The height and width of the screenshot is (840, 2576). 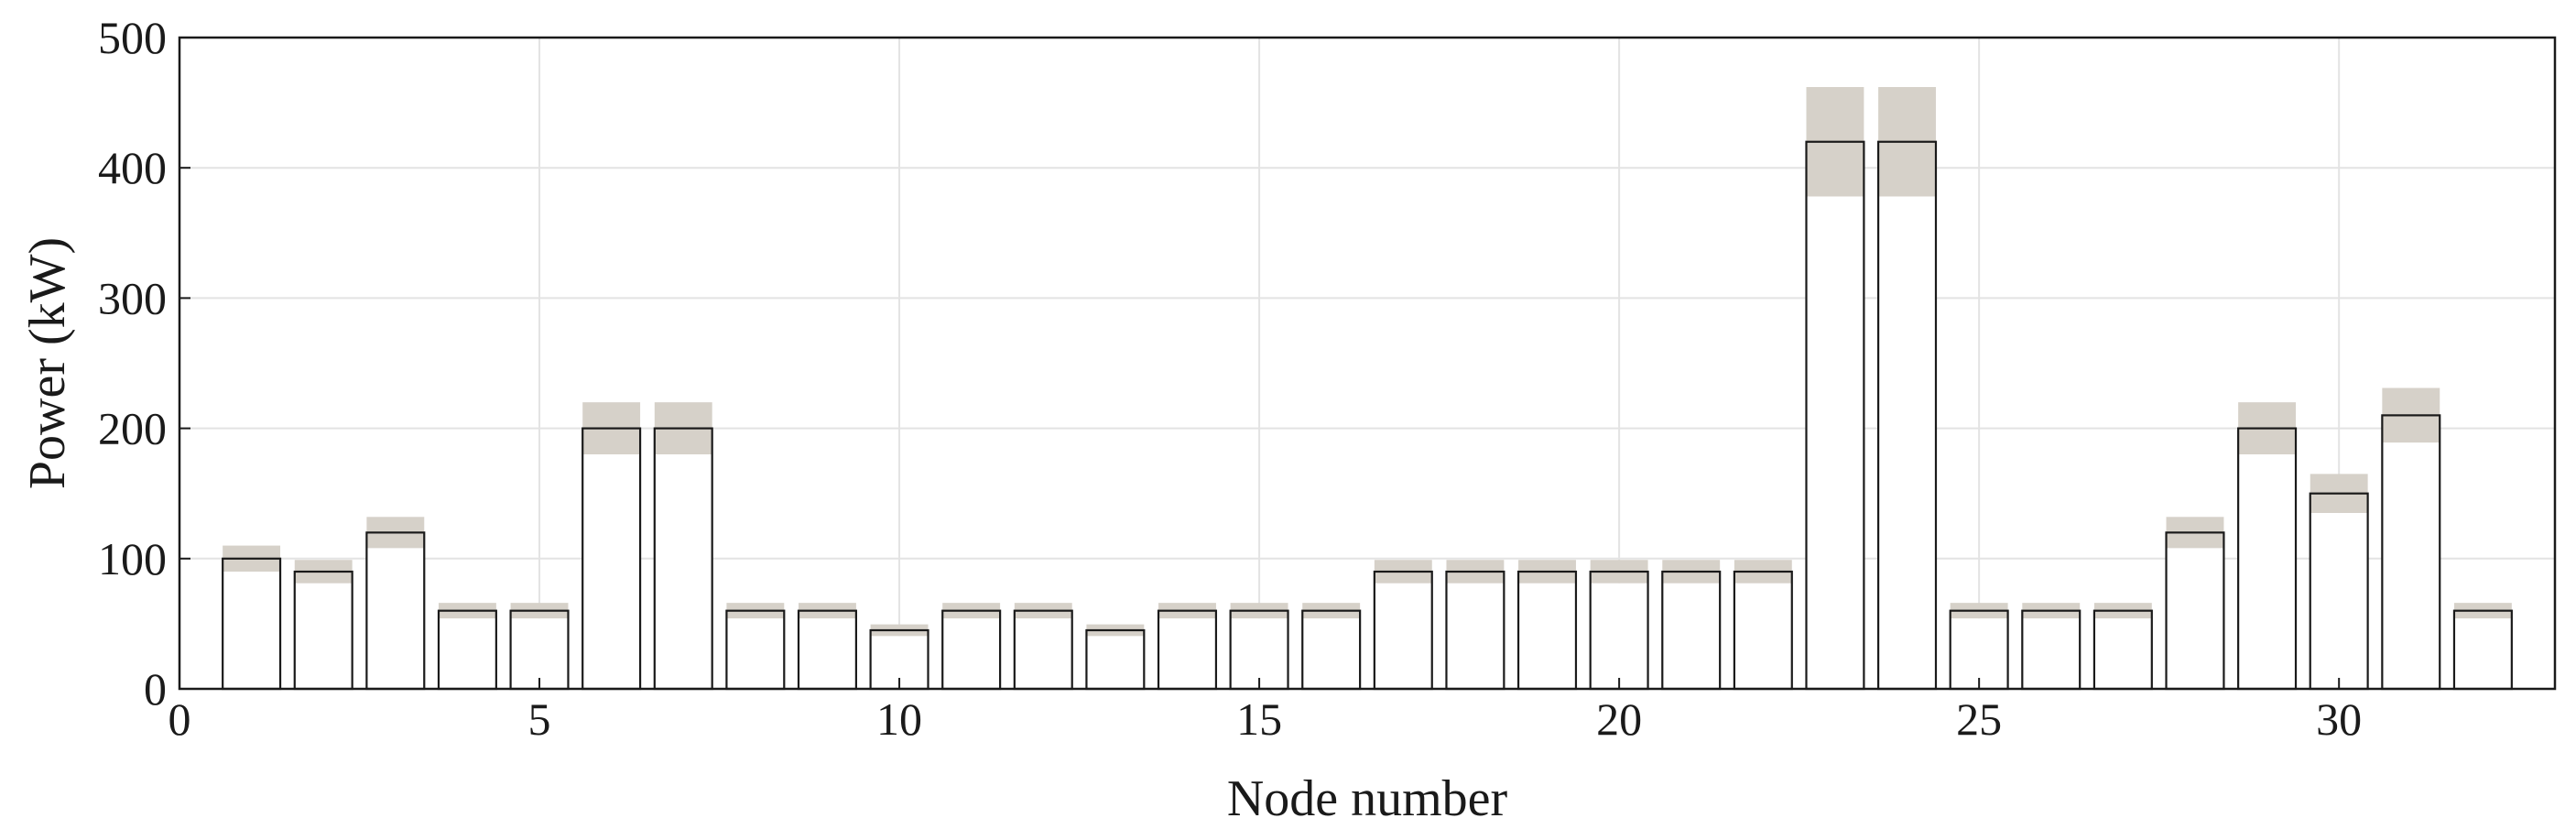 What do you see at coordinates (539, 719) in the screenshot?
I see `x-tick-label: 5` at bounding box center [539, 719].